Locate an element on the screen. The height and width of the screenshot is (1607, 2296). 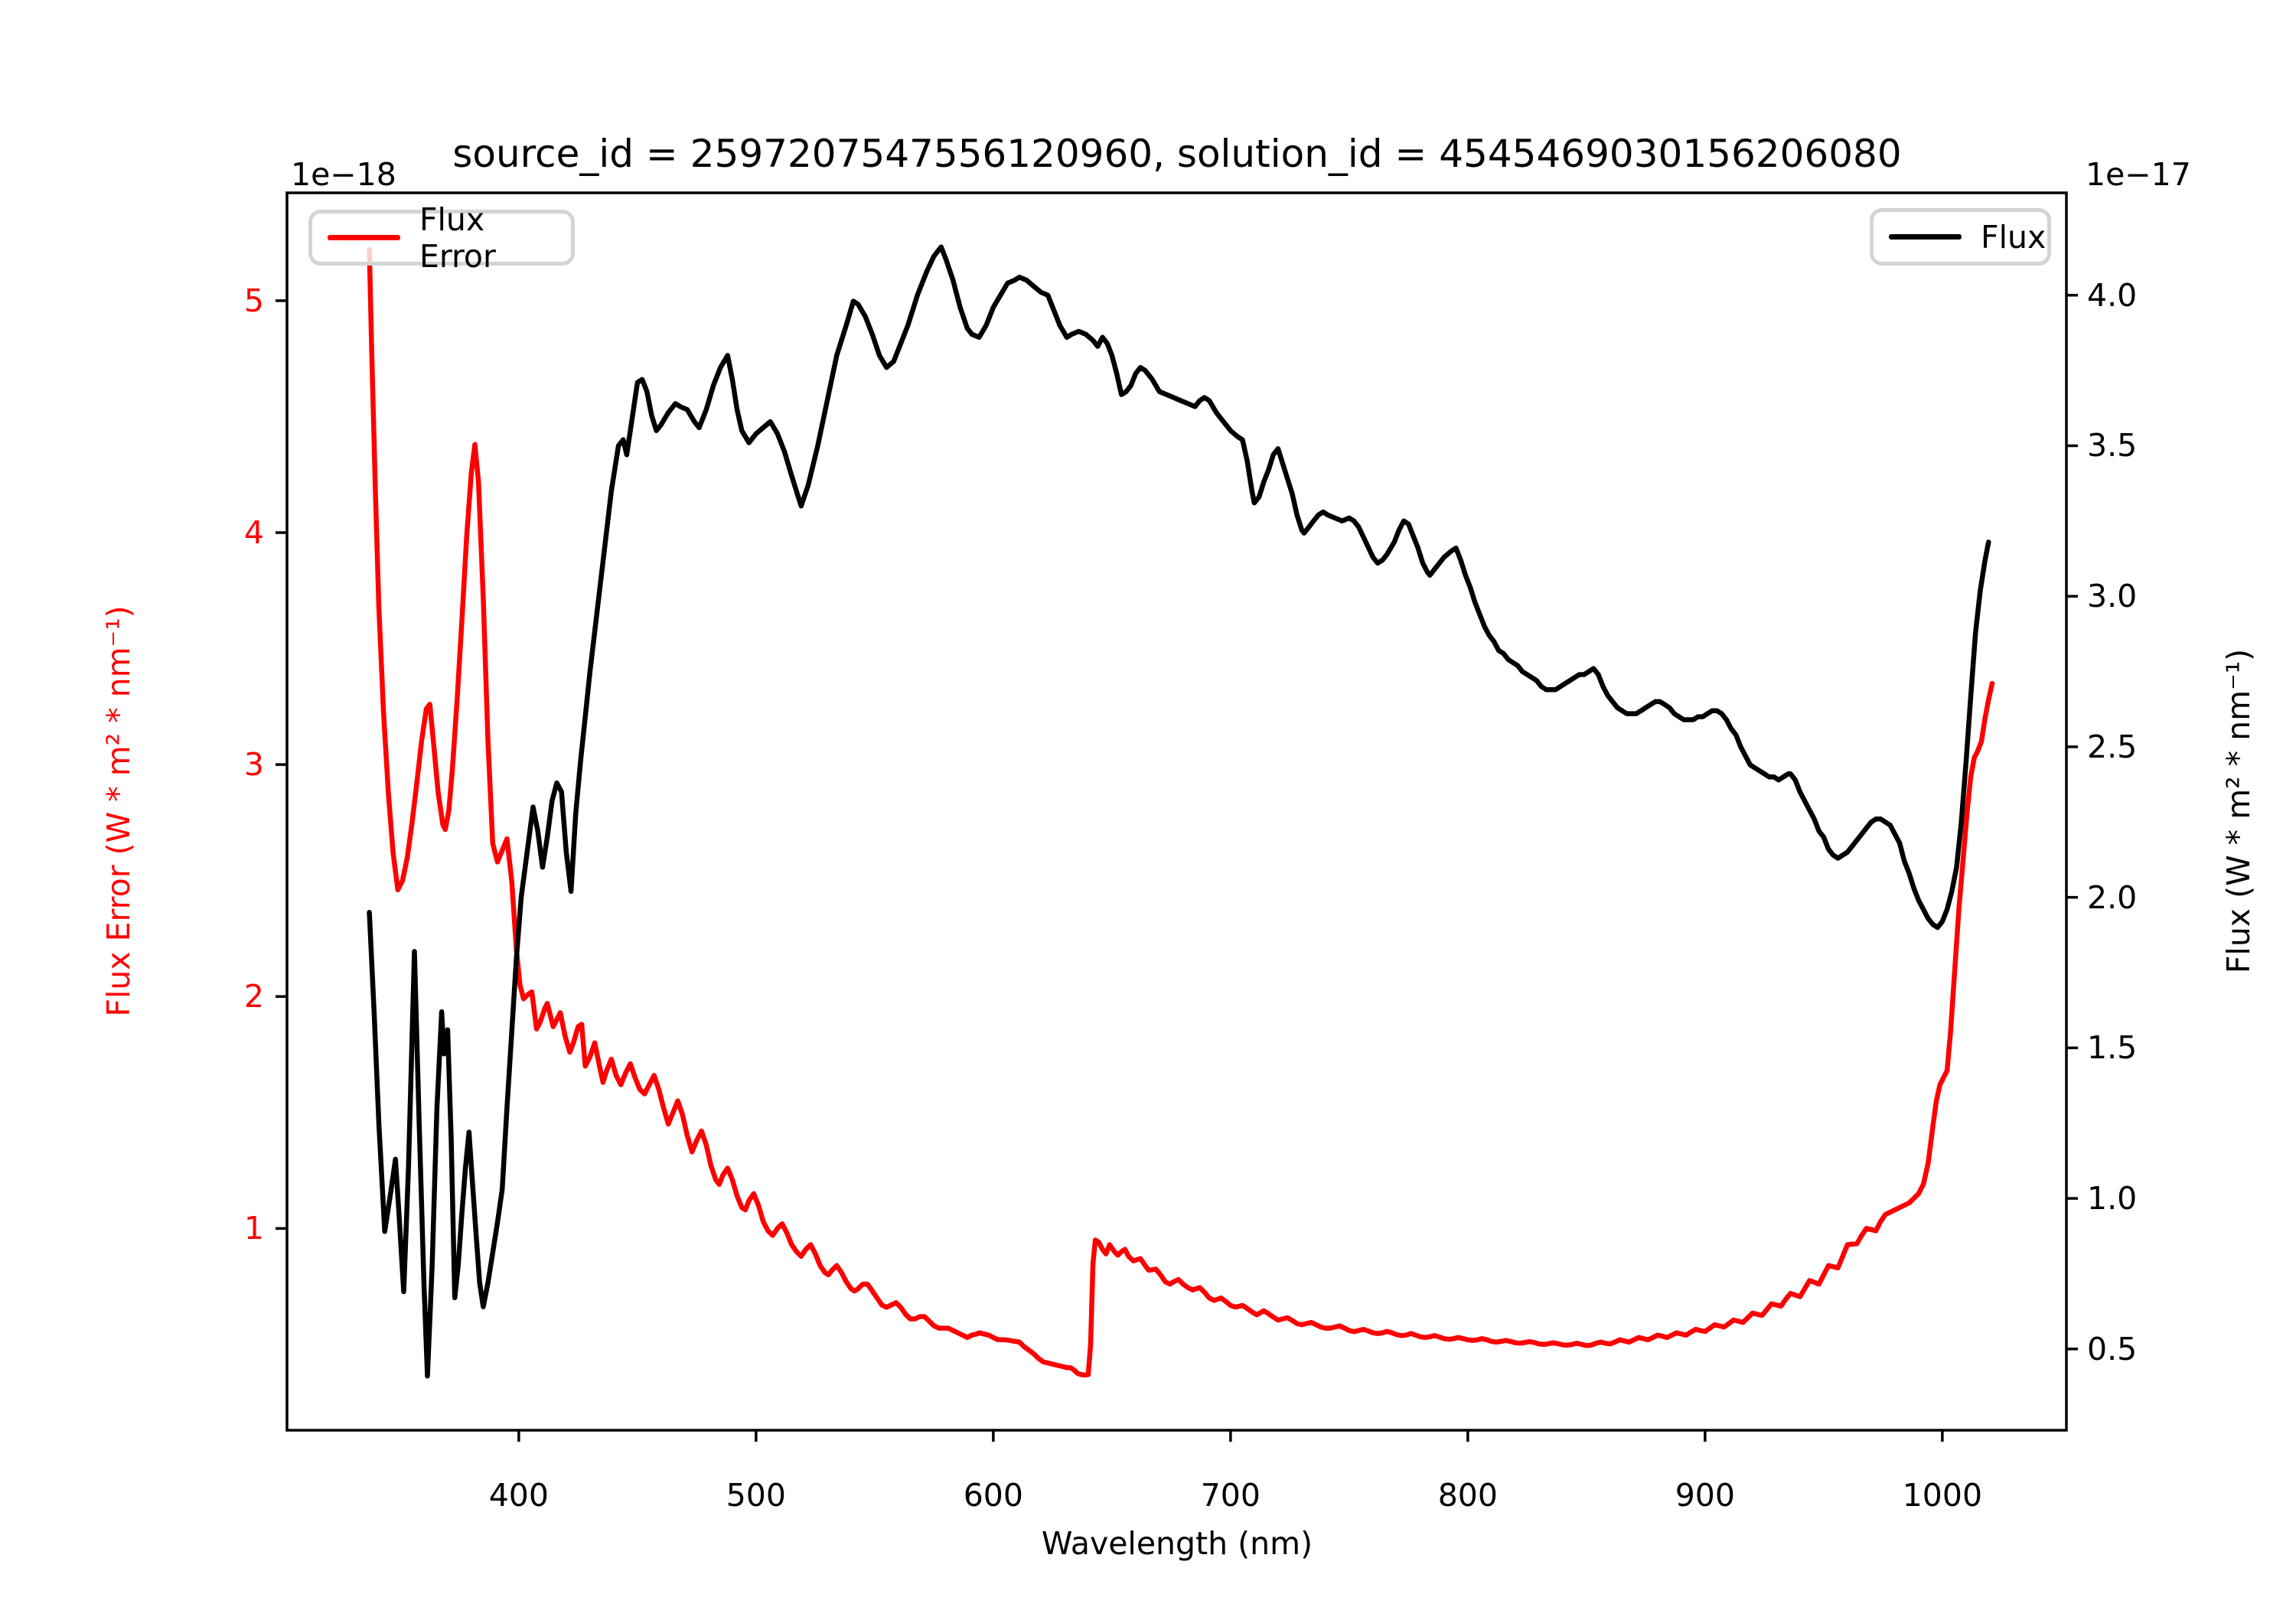
left-y-tick-label: 3 is located at coordinates (253, 765).